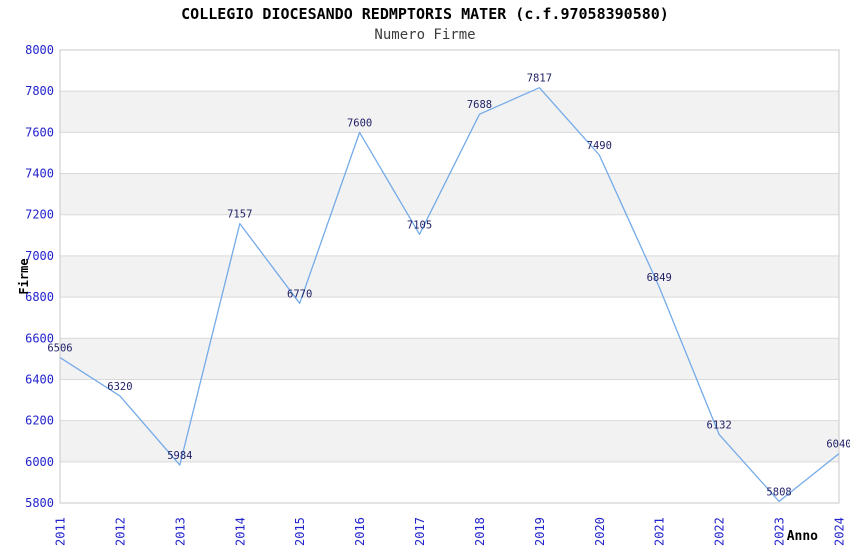 This screenshot has height=550, width=850. Describe the element at coordinates (299, 294) in the screenshot. I see `point-label: 6770` at that location.